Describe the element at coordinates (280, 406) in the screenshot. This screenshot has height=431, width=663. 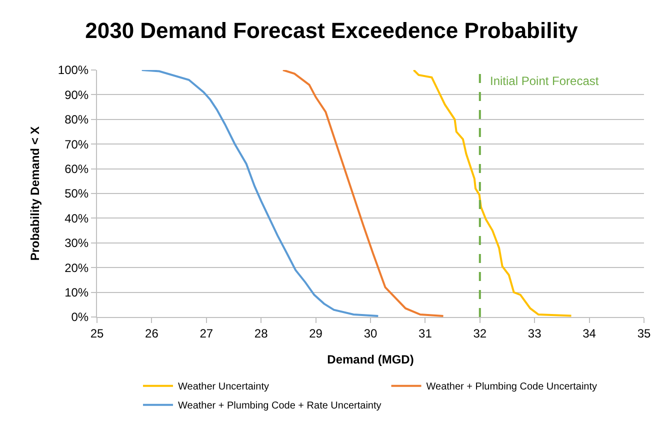
I see `legend-label: Weather + Plumbing Code + Rate Uncertainty` at that location.